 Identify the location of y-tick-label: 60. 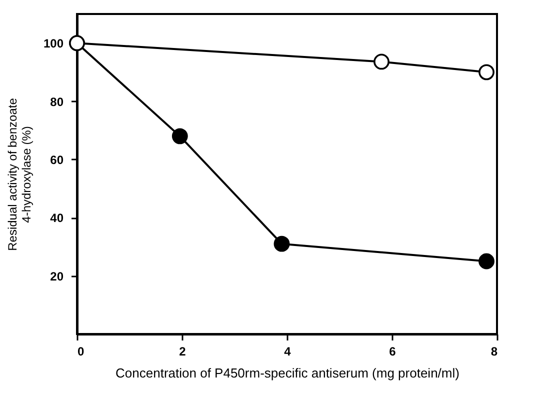
(57, 159).